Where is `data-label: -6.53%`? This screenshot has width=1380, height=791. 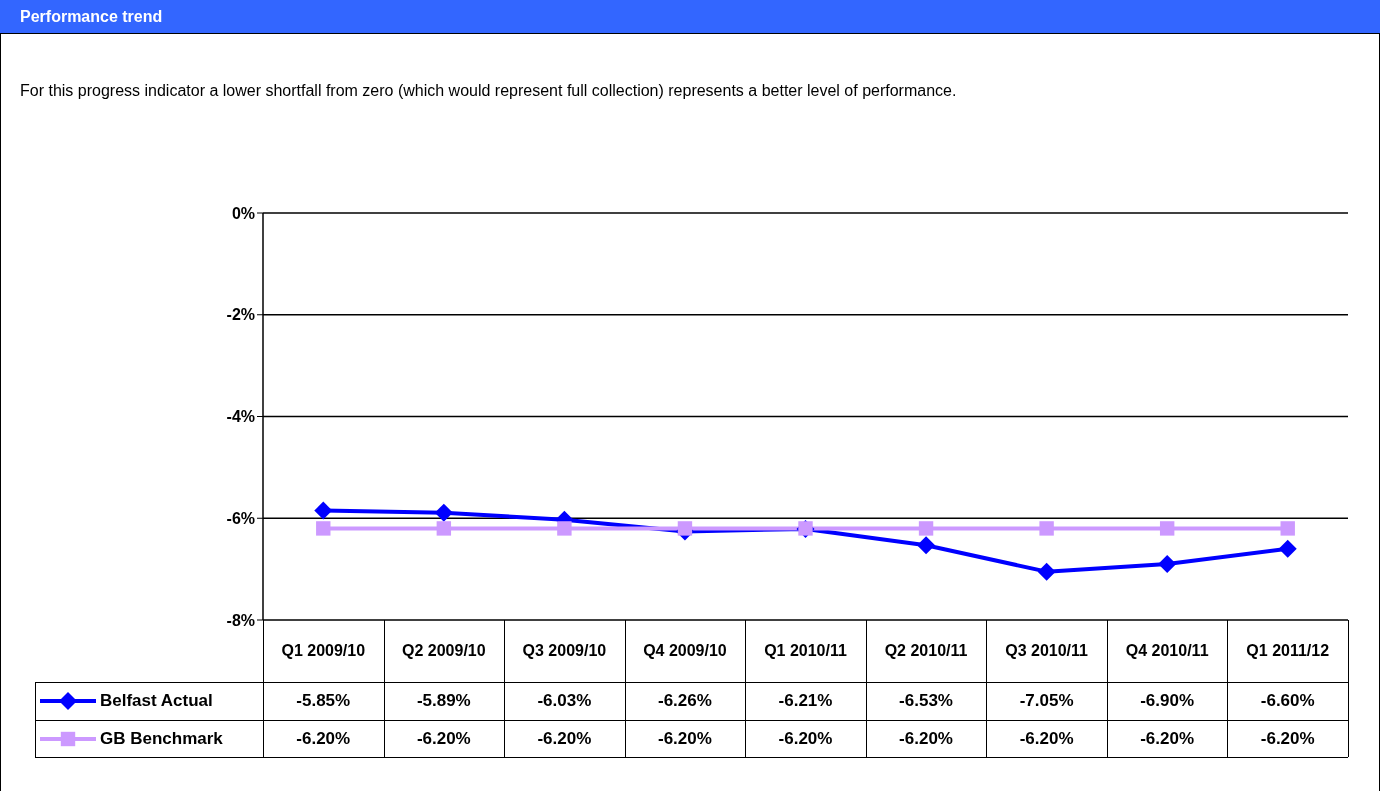 data-label: -6.53% is located at coordinates (926, 701).